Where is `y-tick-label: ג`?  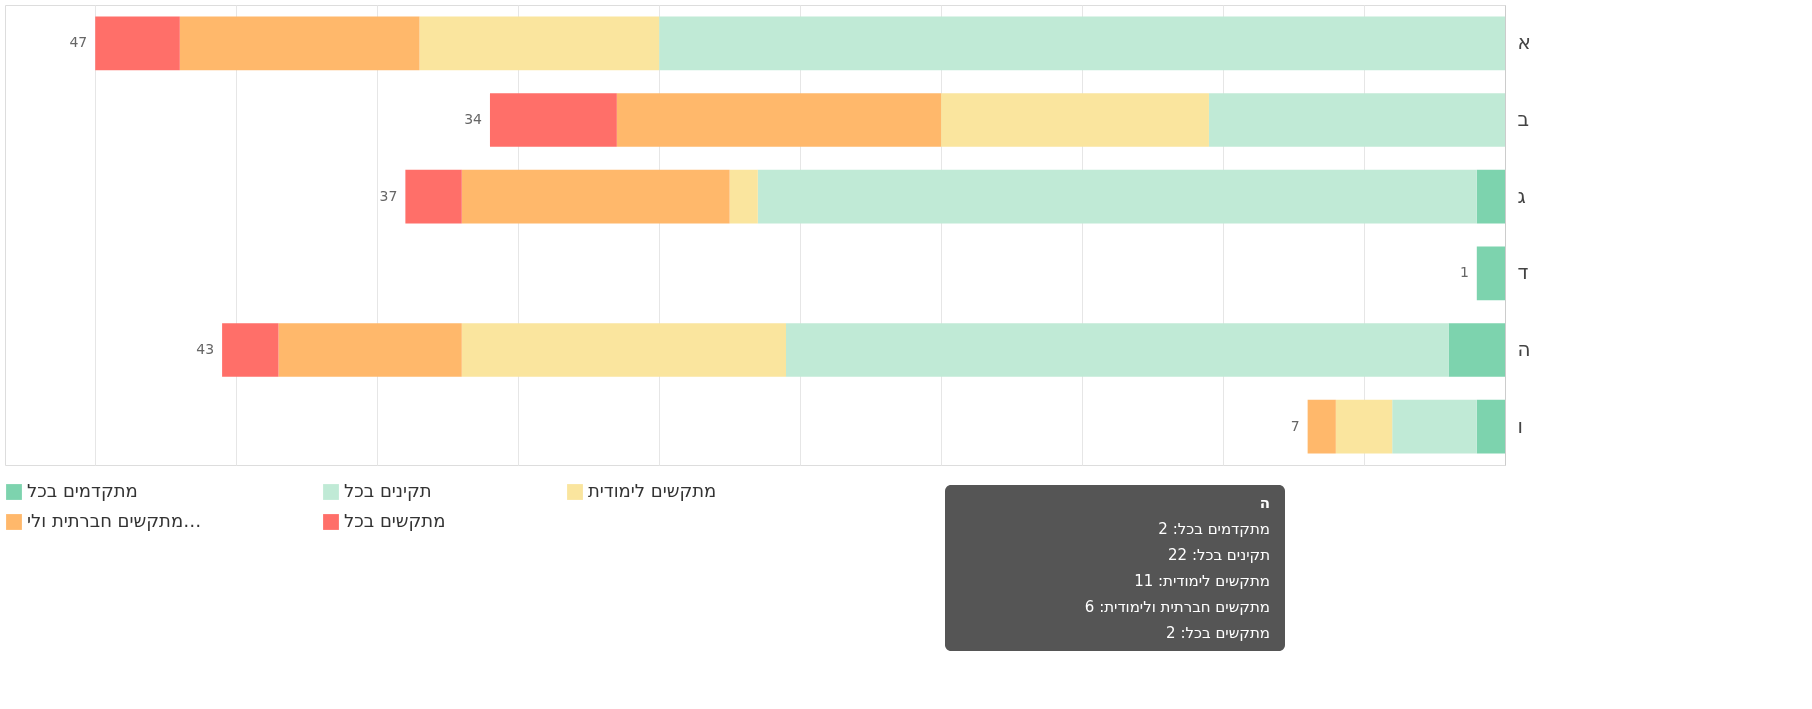 y-tick-label: ג is located at coordinates (1521, 195).